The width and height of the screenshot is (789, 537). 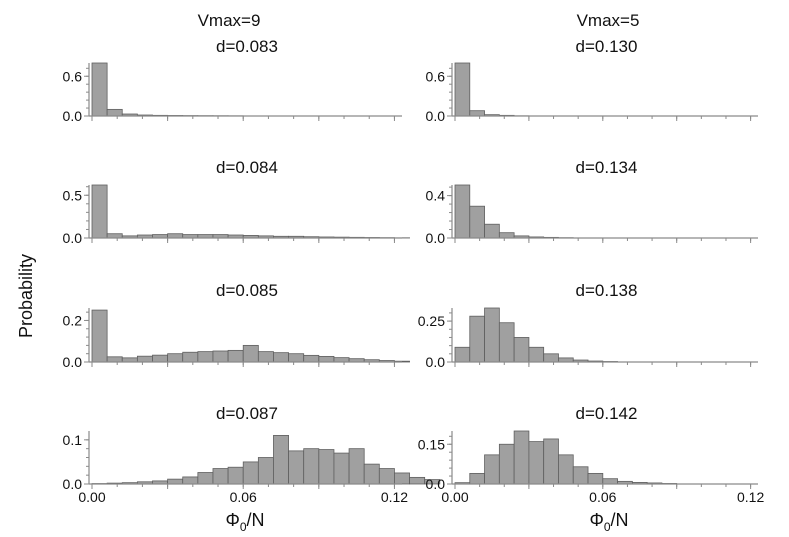 I want to click on histogram-panel: d=0.084 0.0 0.5, so click(x=236, y=202).